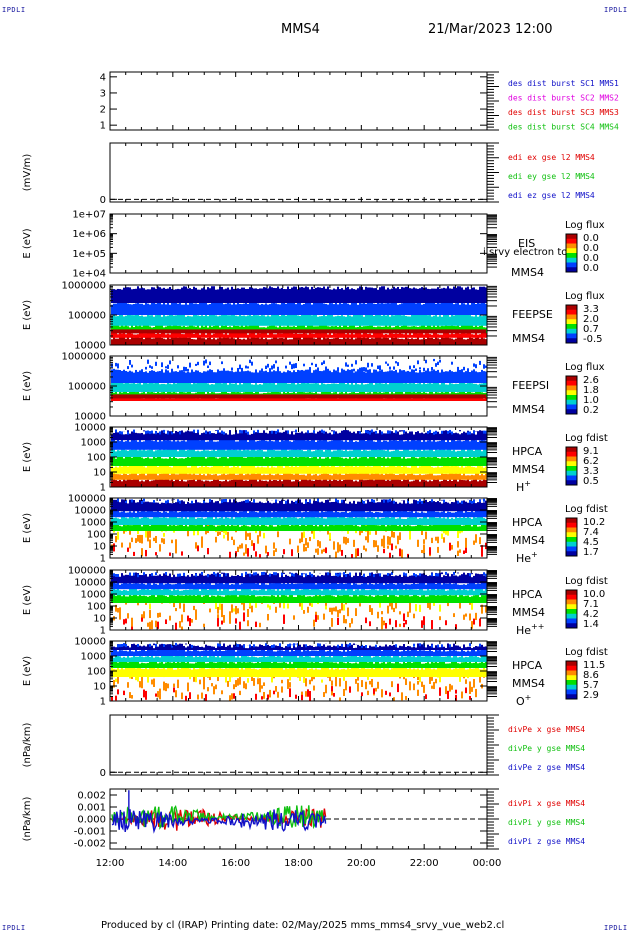 The image size is (630, 934). Describe the element at coordinates (591, 390) in the screenshot. I see `colorbar-tick-label-5: 1.8` at that location.